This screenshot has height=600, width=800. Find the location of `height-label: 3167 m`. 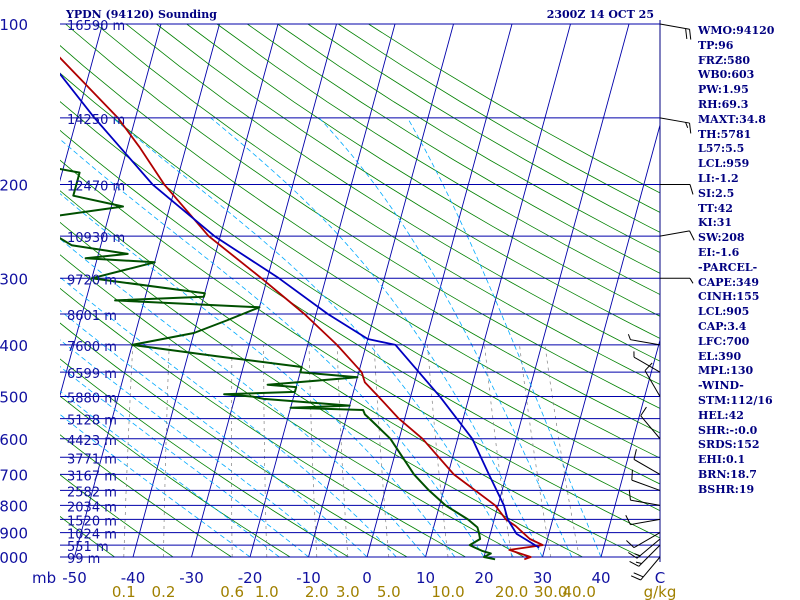

height-label: 3167 m is located at coordinates (92, 476).